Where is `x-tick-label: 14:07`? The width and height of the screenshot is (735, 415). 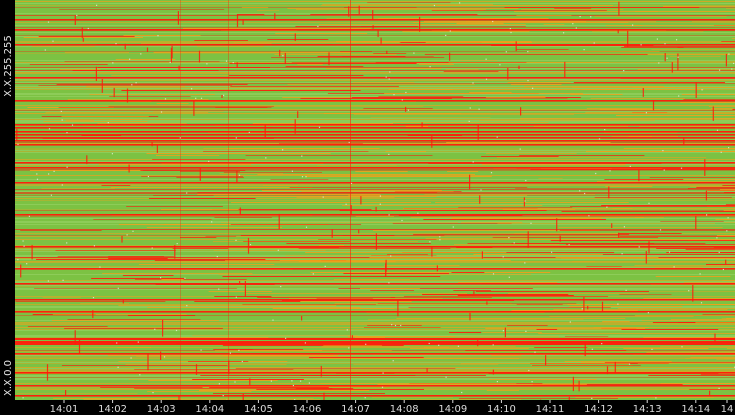 x-tick-label: 14:07 is located at coordinates (355, 409).